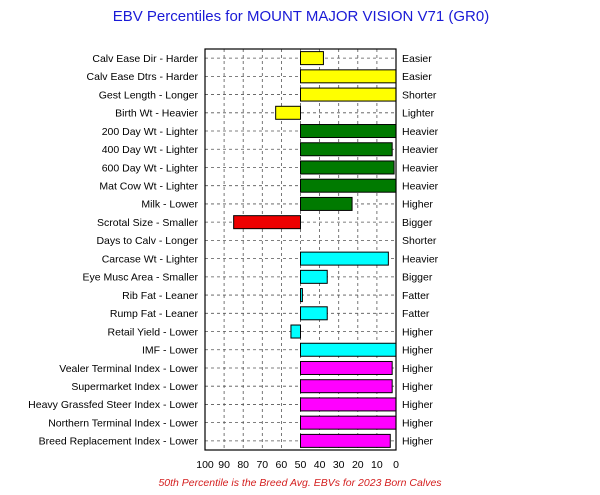 The height and width of the screenshot is (495, 600). What do you see at coordinates (205, 465) in the screenshot?
I see `x-tick-label: 100` at bounding box center [205, 465].